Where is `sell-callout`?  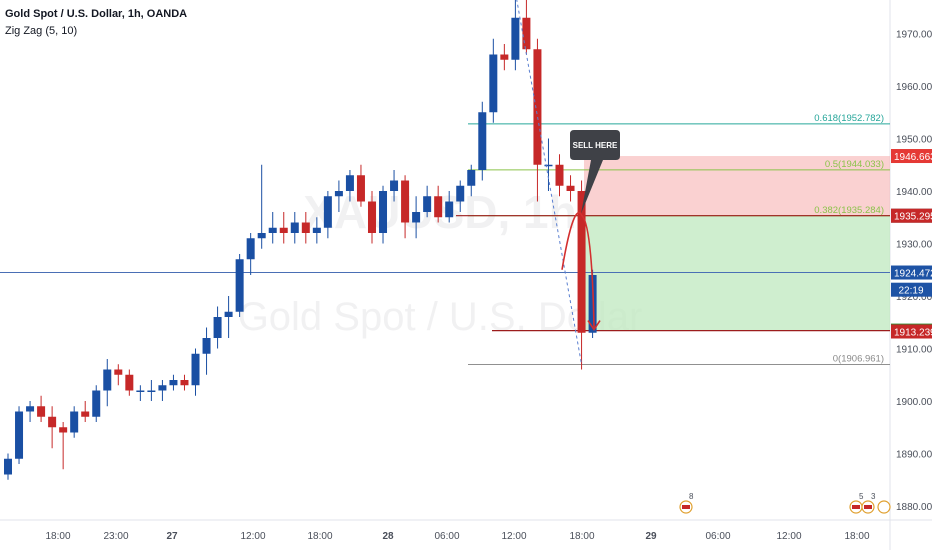
sell-callout is located at coordinates (595, 172).